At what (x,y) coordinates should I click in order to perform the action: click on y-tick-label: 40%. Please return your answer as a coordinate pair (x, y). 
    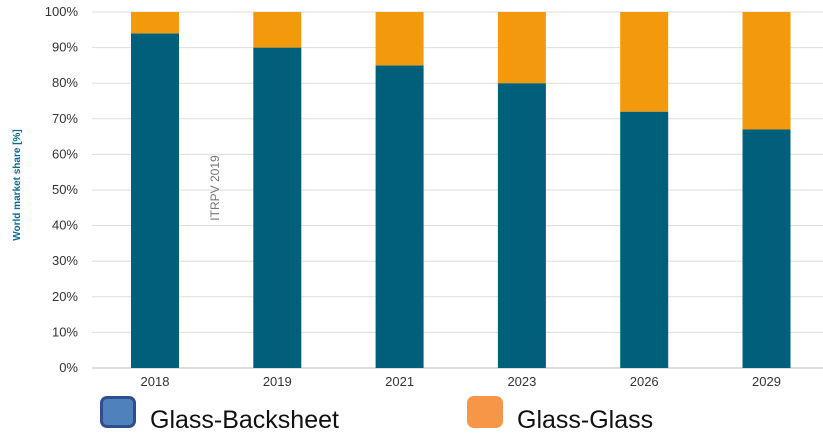
    Looking at the image, I should click on (65, 225).